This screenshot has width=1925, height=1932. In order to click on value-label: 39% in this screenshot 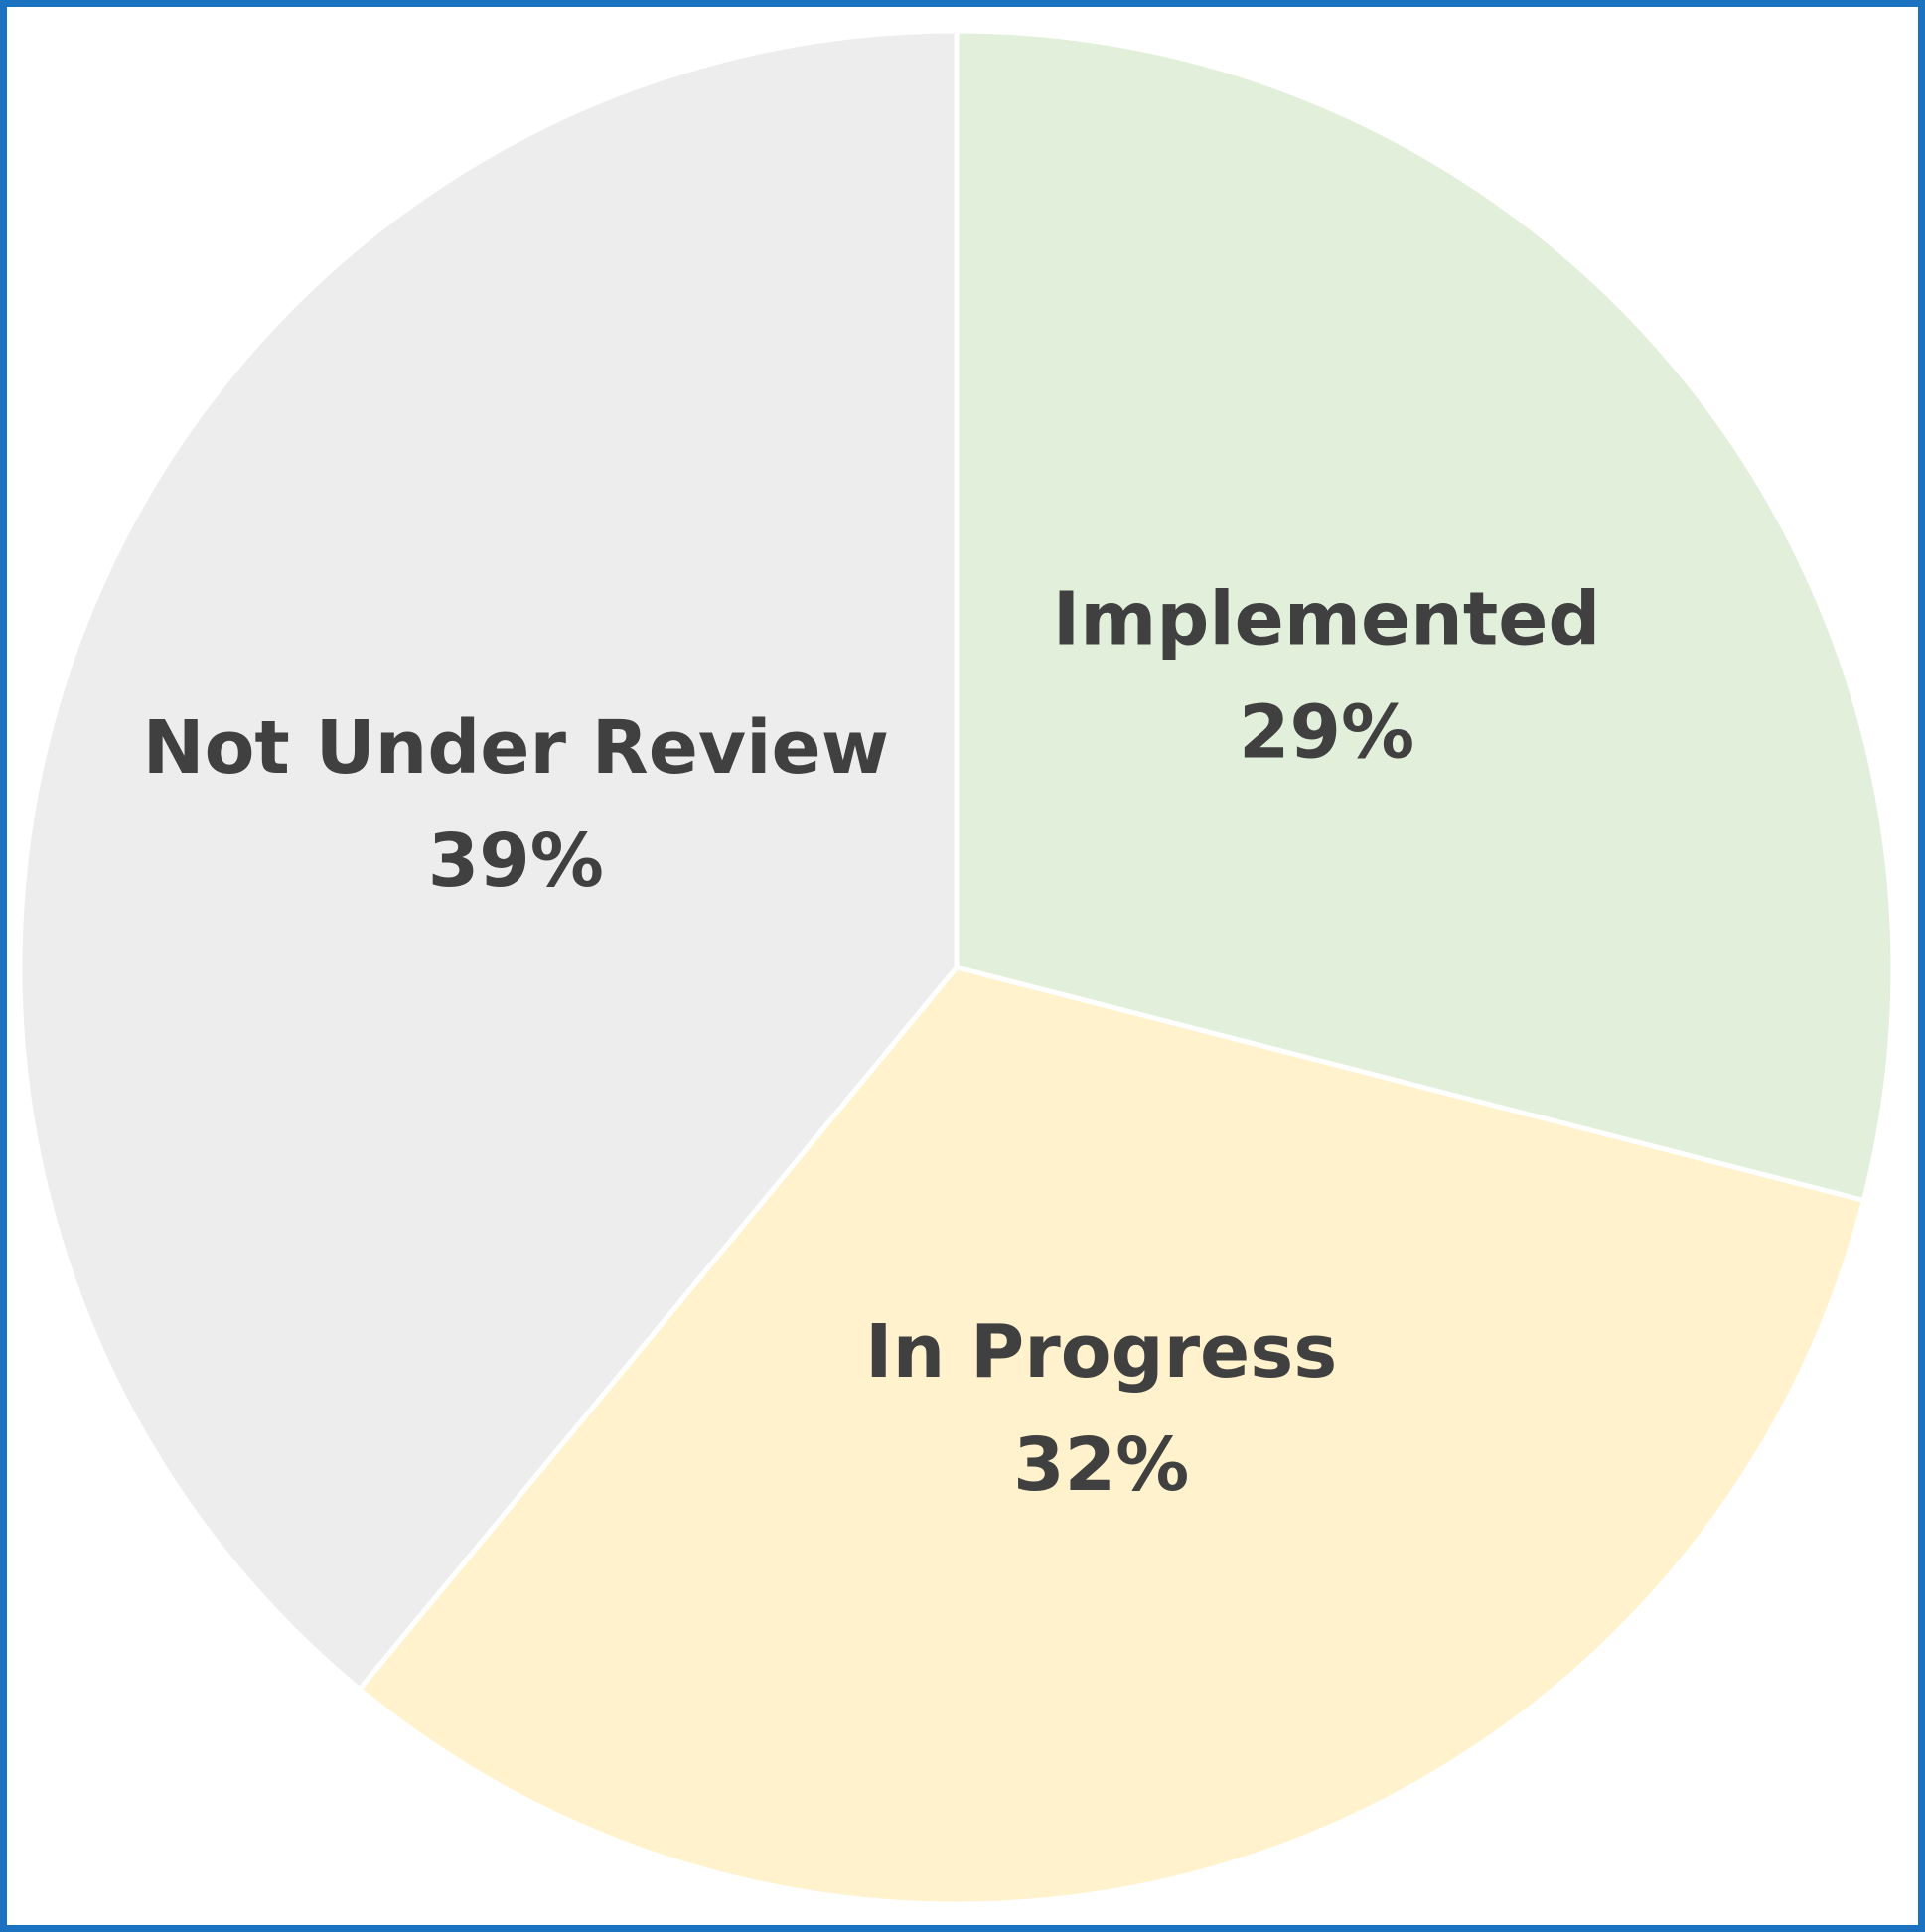, I will do `click(516, 861)`.